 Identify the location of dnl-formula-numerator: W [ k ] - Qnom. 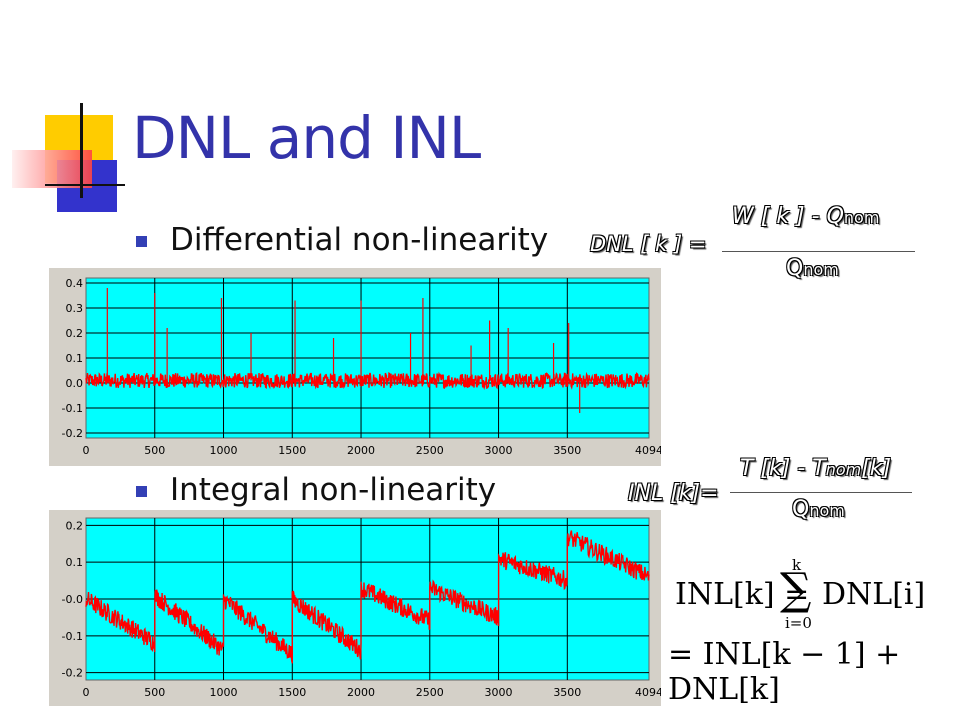
(806, 216).